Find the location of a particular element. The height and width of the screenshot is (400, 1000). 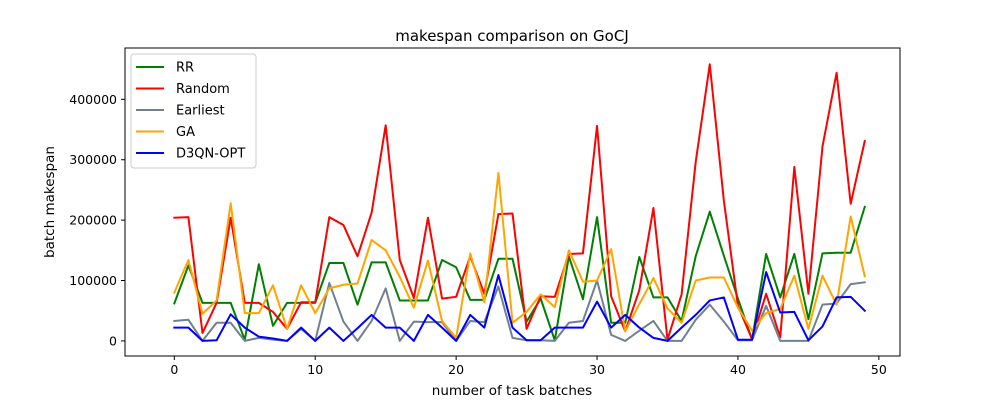

legend-box is located at coordinates (193, 111).